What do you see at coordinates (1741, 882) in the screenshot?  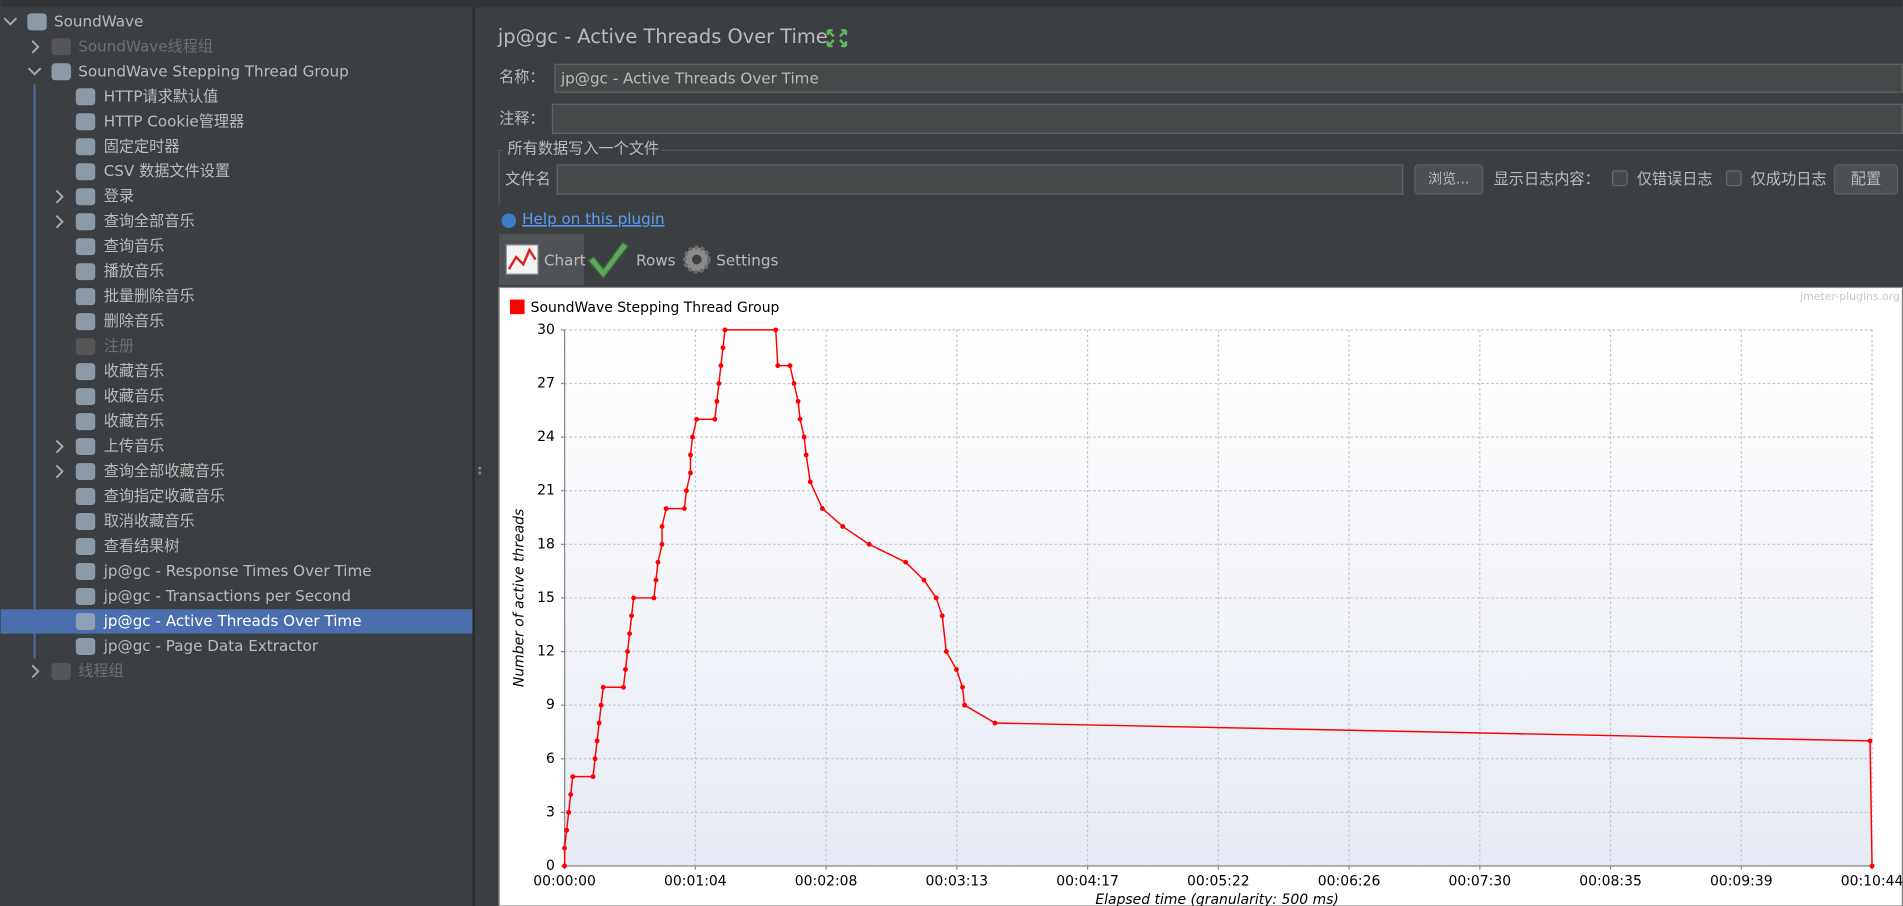 I see `x-tick-label: 00:09:39` at bounding box center [1741, 882].